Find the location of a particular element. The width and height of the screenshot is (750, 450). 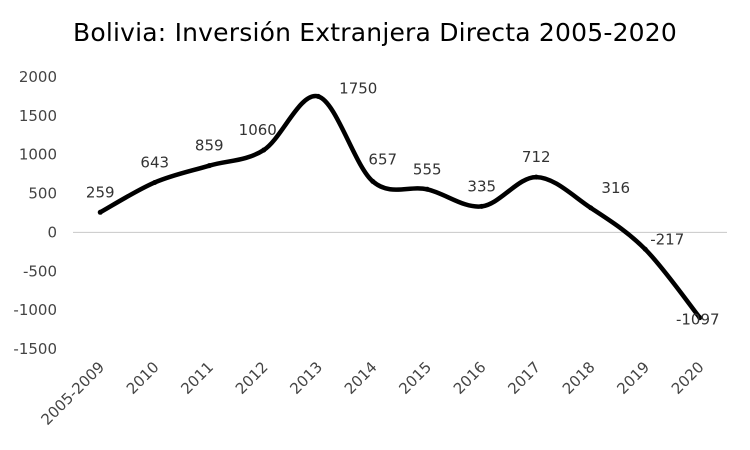

y-tick-label: -1000 is located at coordinates (35, 310).